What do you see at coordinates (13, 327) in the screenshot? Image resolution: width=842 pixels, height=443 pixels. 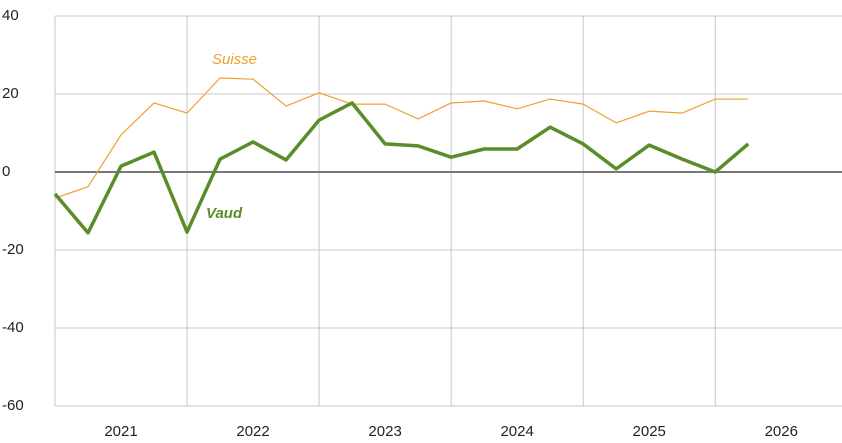 I see `y-tick-label: -40` at bounding box center [13, 327].